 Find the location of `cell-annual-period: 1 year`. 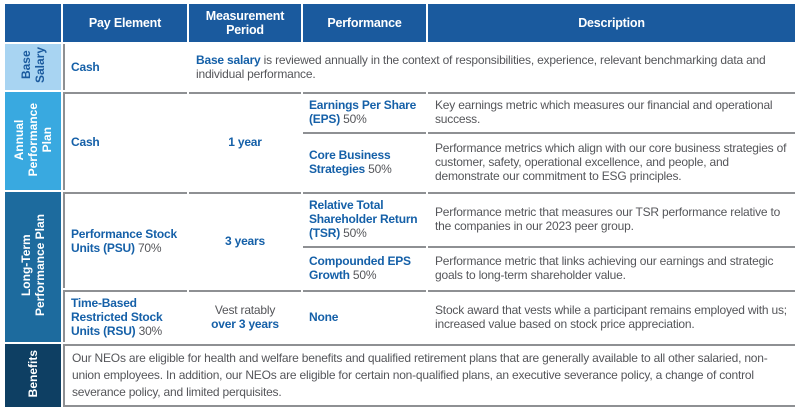

cell-annual-period: 1 year is located at coordinates (245, 141).